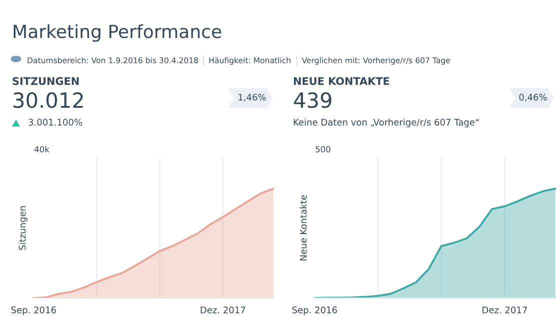 The image size is (560, 327). What do you see at coordinates (323, 149) in the screenshot?
I see `text: 500` at bounding box center [323, 149].